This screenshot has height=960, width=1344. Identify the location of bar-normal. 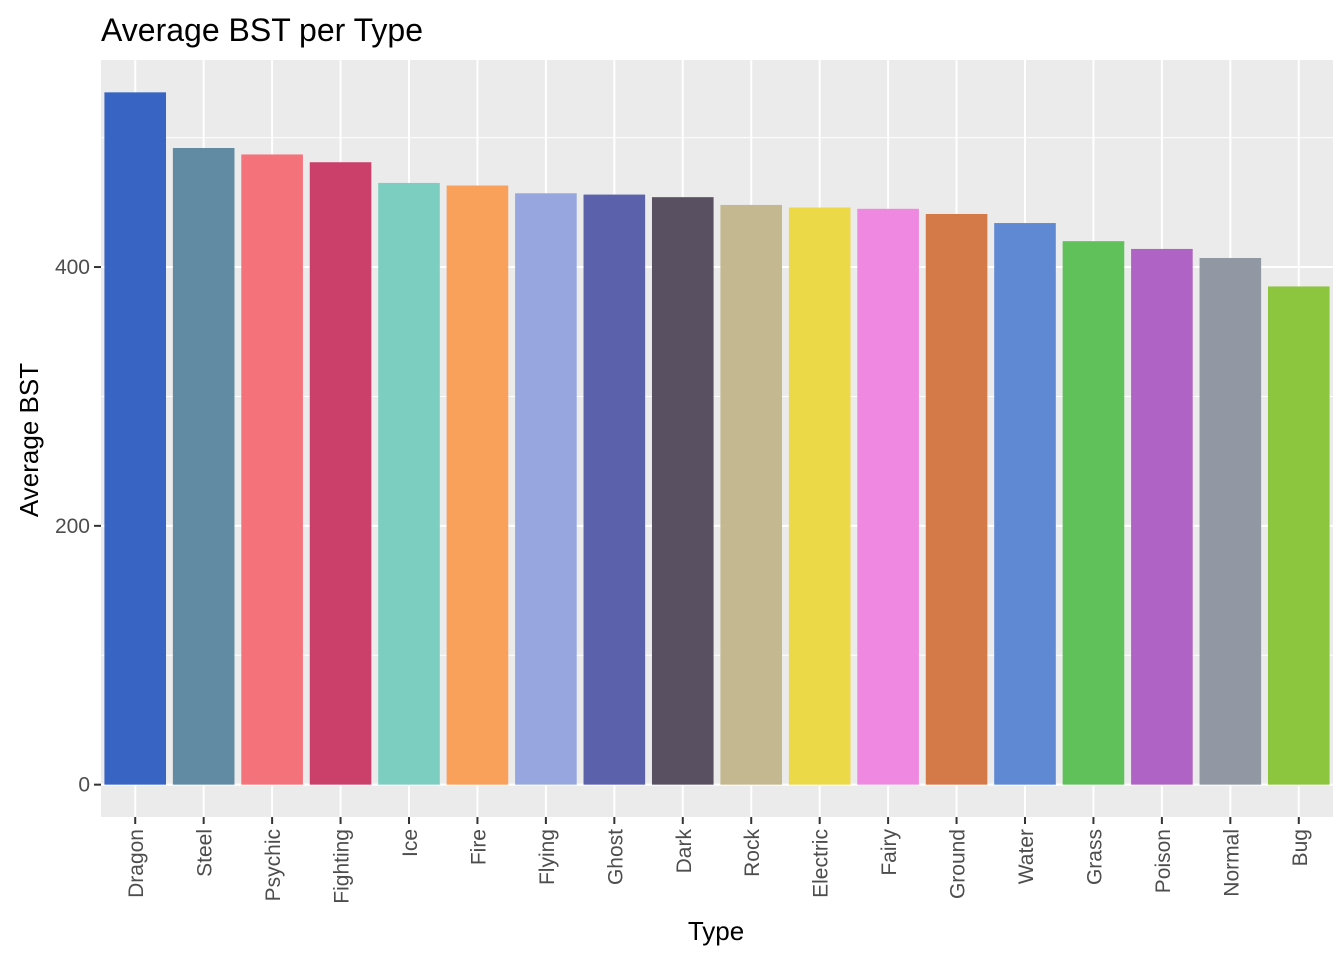
(1230, 521).